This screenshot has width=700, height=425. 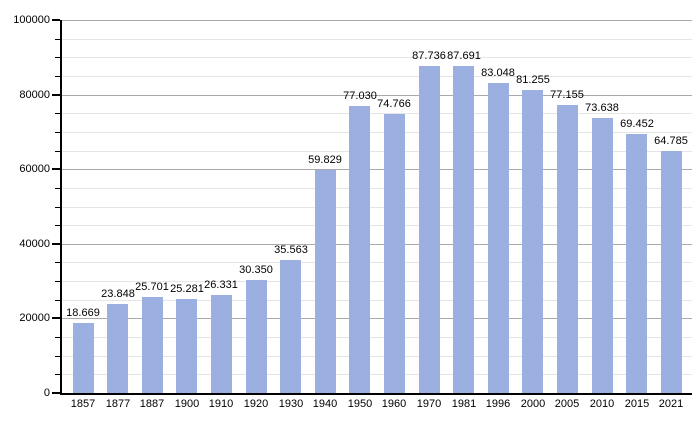 What do you see at coordinates (34, 169) in the screenshot?
I see `y-tick-label: 60000` at bounding box center [34, 169].